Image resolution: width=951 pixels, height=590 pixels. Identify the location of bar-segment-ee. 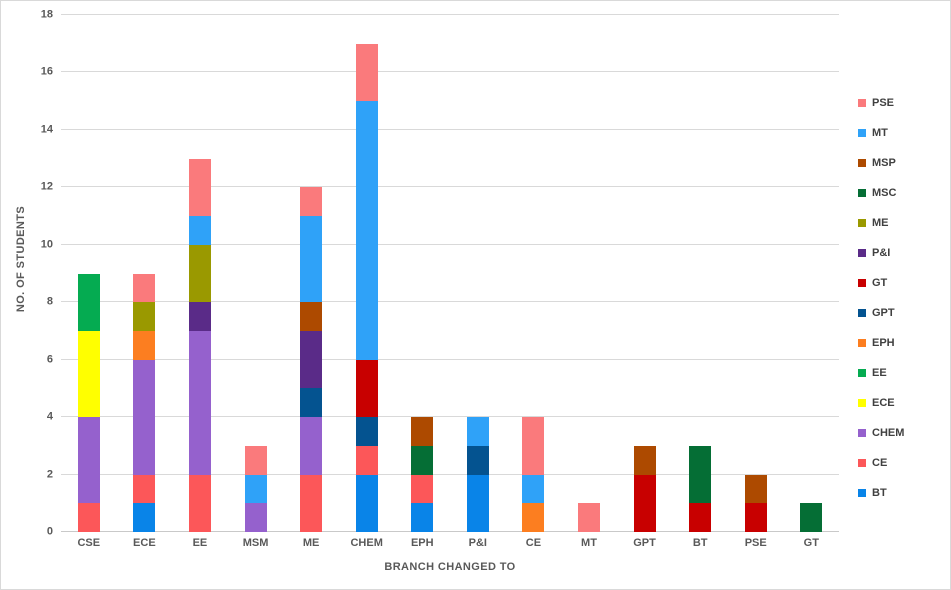
(88, 302).